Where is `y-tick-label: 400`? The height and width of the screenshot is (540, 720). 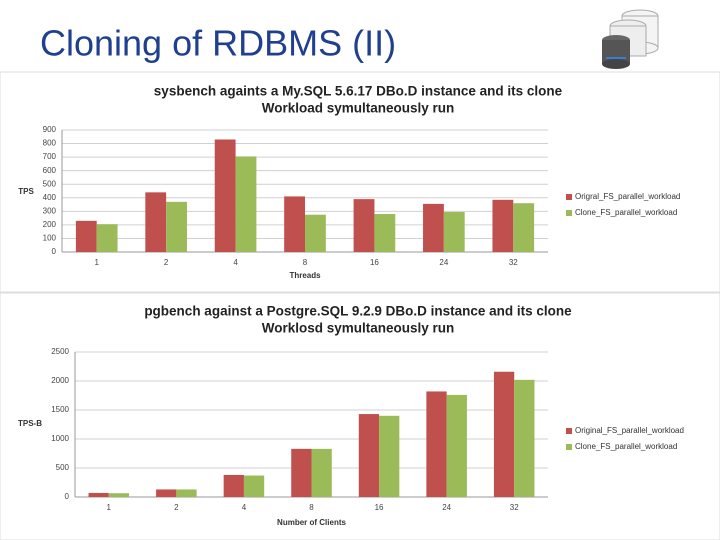
y-tick-label: 400 is located at coordinates (50, 197).